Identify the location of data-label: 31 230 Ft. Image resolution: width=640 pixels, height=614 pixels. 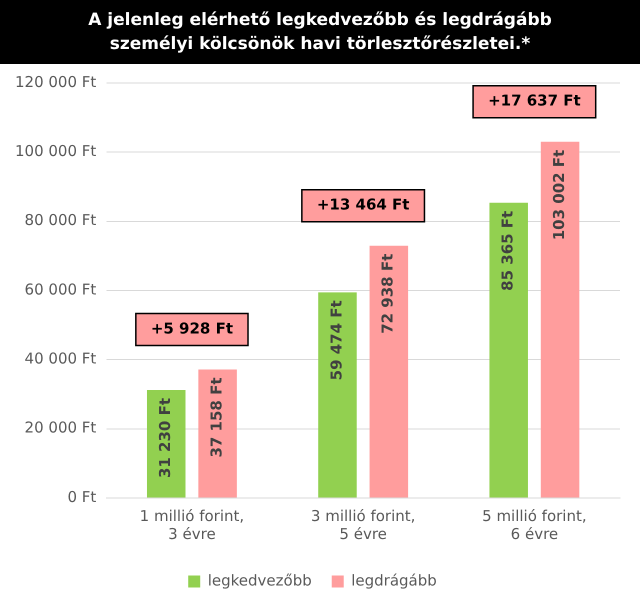
(165, 438).